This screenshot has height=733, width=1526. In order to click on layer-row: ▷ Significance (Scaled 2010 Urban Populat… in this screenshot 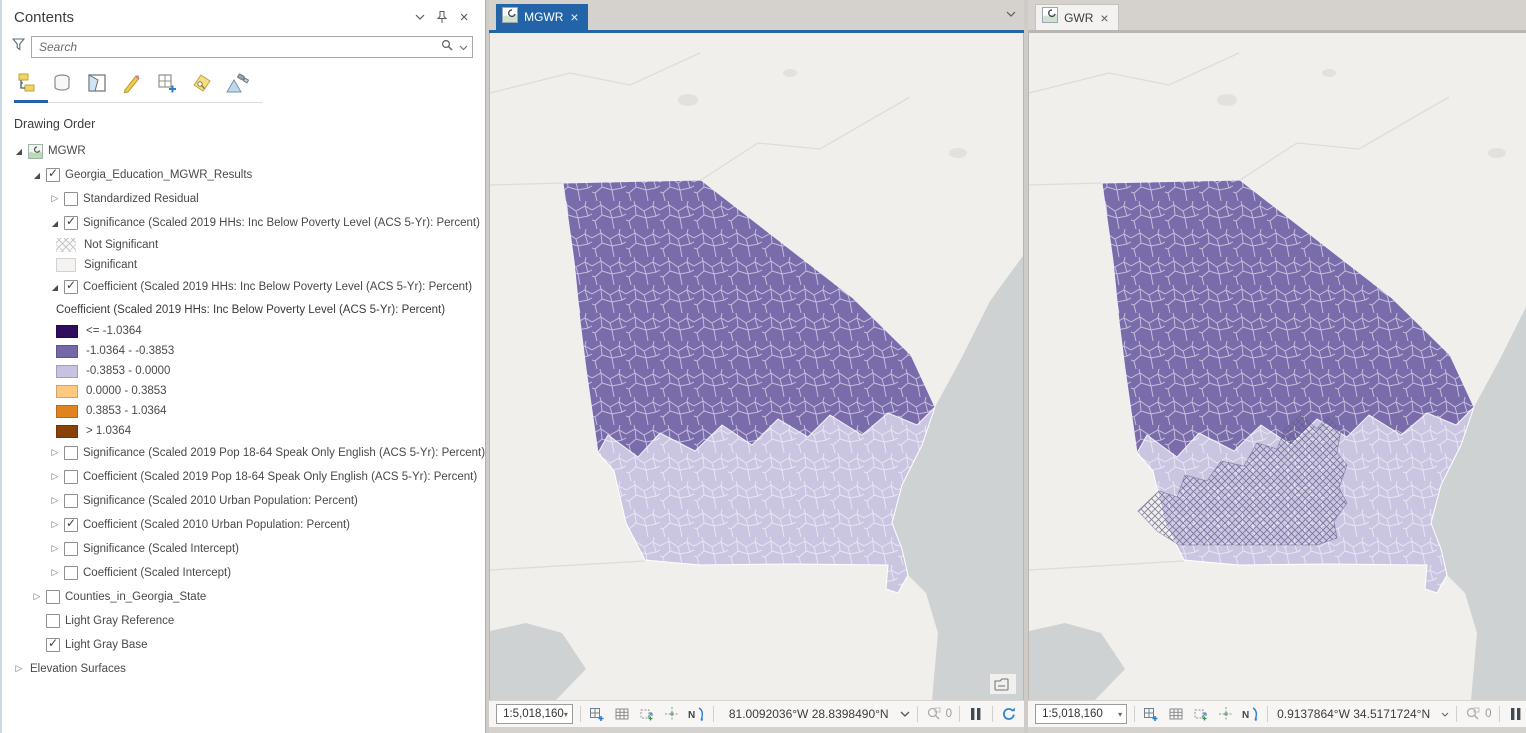, I will do `click(246, 501)`.